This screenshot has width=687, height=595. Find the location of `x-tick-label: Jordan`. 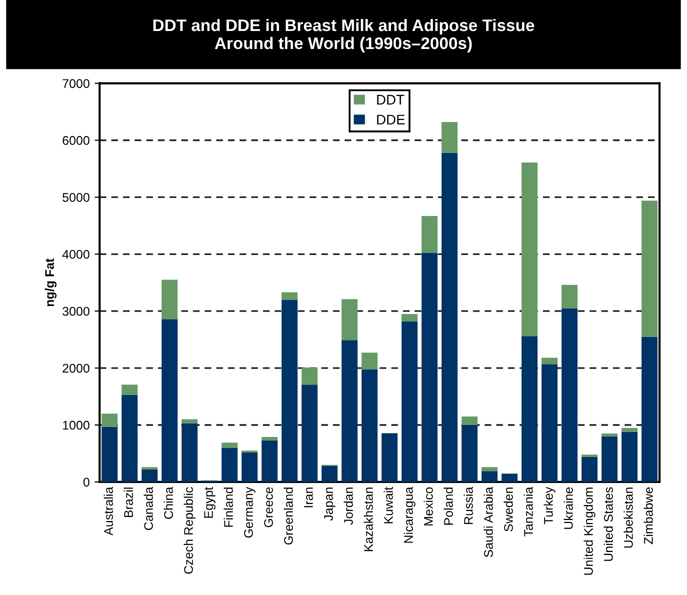

x-tick-label: Jordan is located at coordinates (348, 506).